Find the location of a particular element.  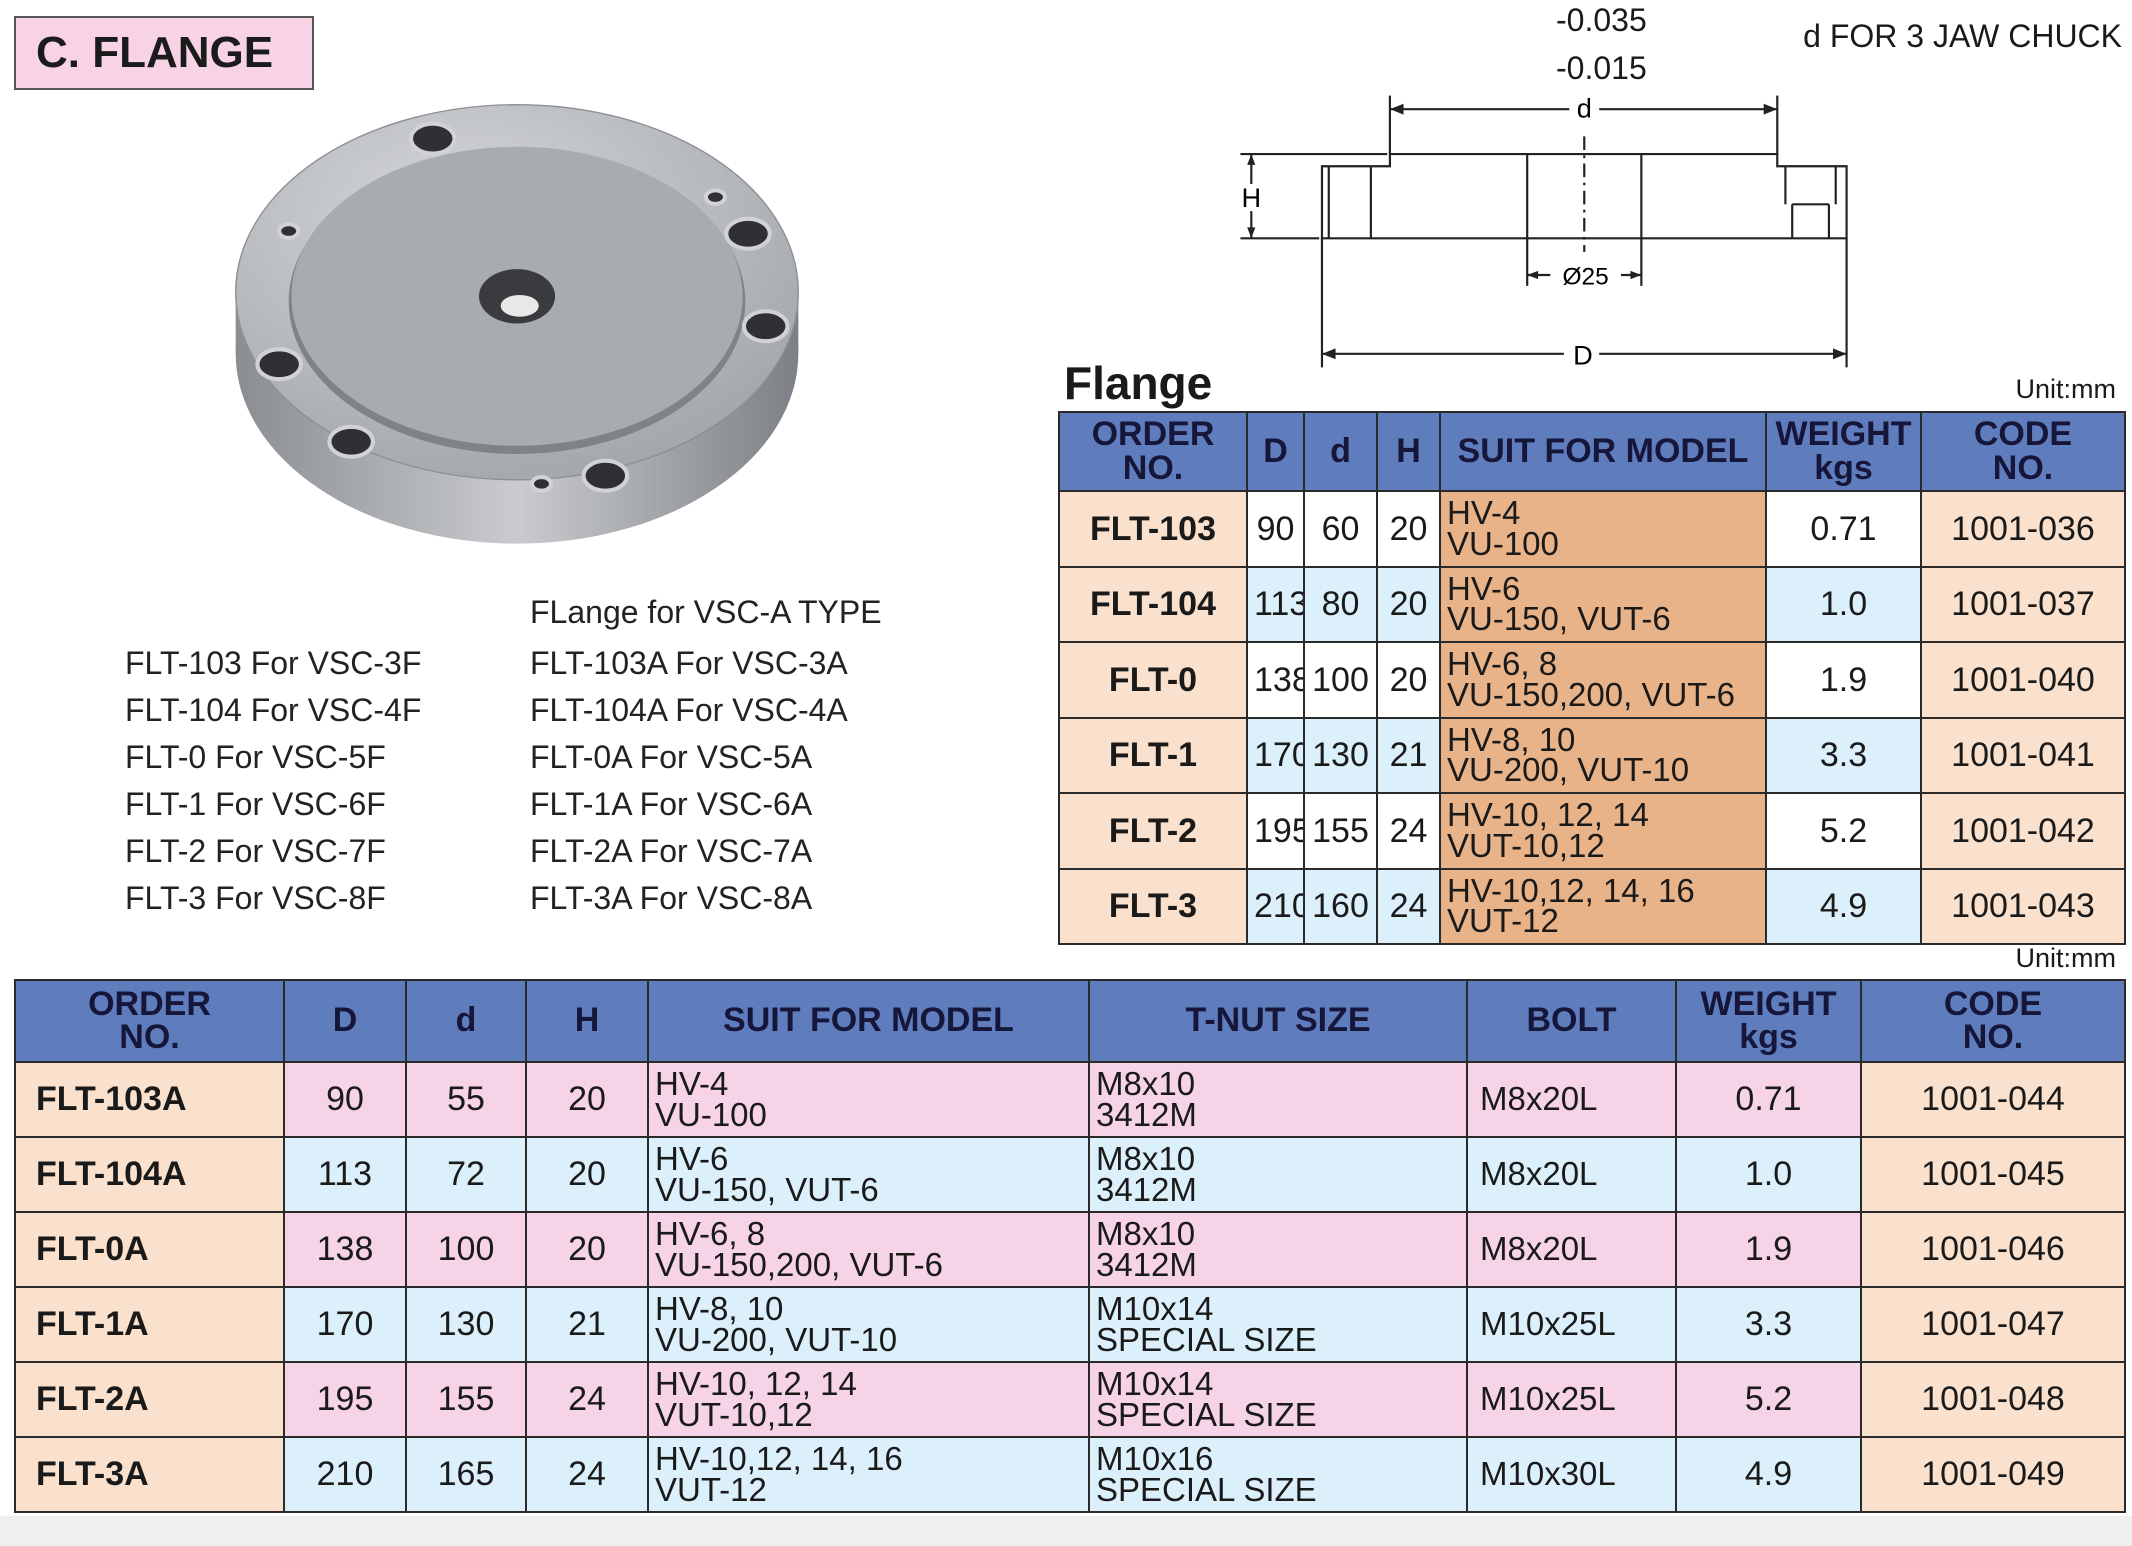

dim-label: Ø25 is located at coordinates (1586, 277).